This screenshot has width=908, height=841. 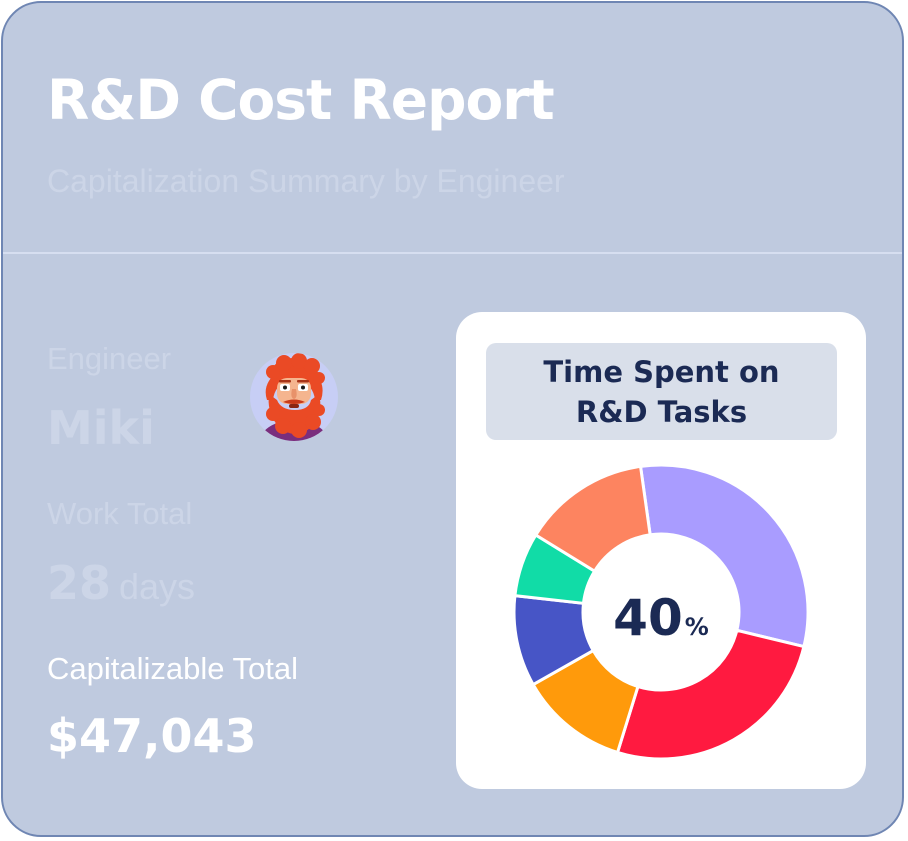 I want to click on page-subtitle: Capitalization Summary by Engineer, so click(x=306, y=181).